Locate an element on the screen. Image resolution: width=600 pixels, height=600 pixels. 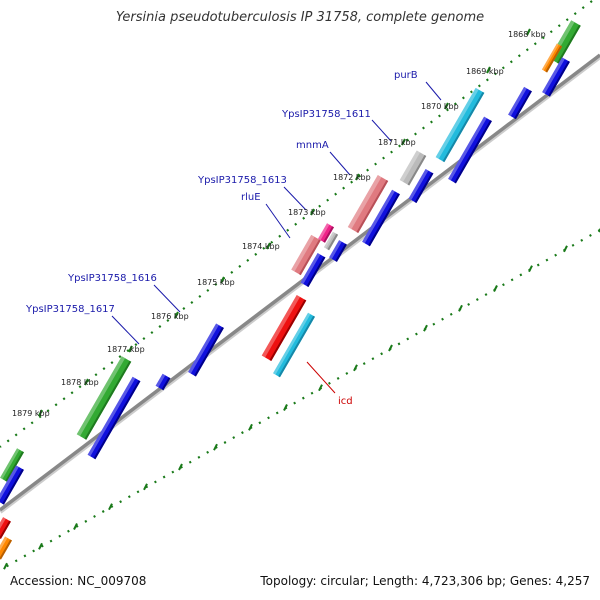
gene-label: YpsIP31758_1611 is located at coordinates (326, 114).